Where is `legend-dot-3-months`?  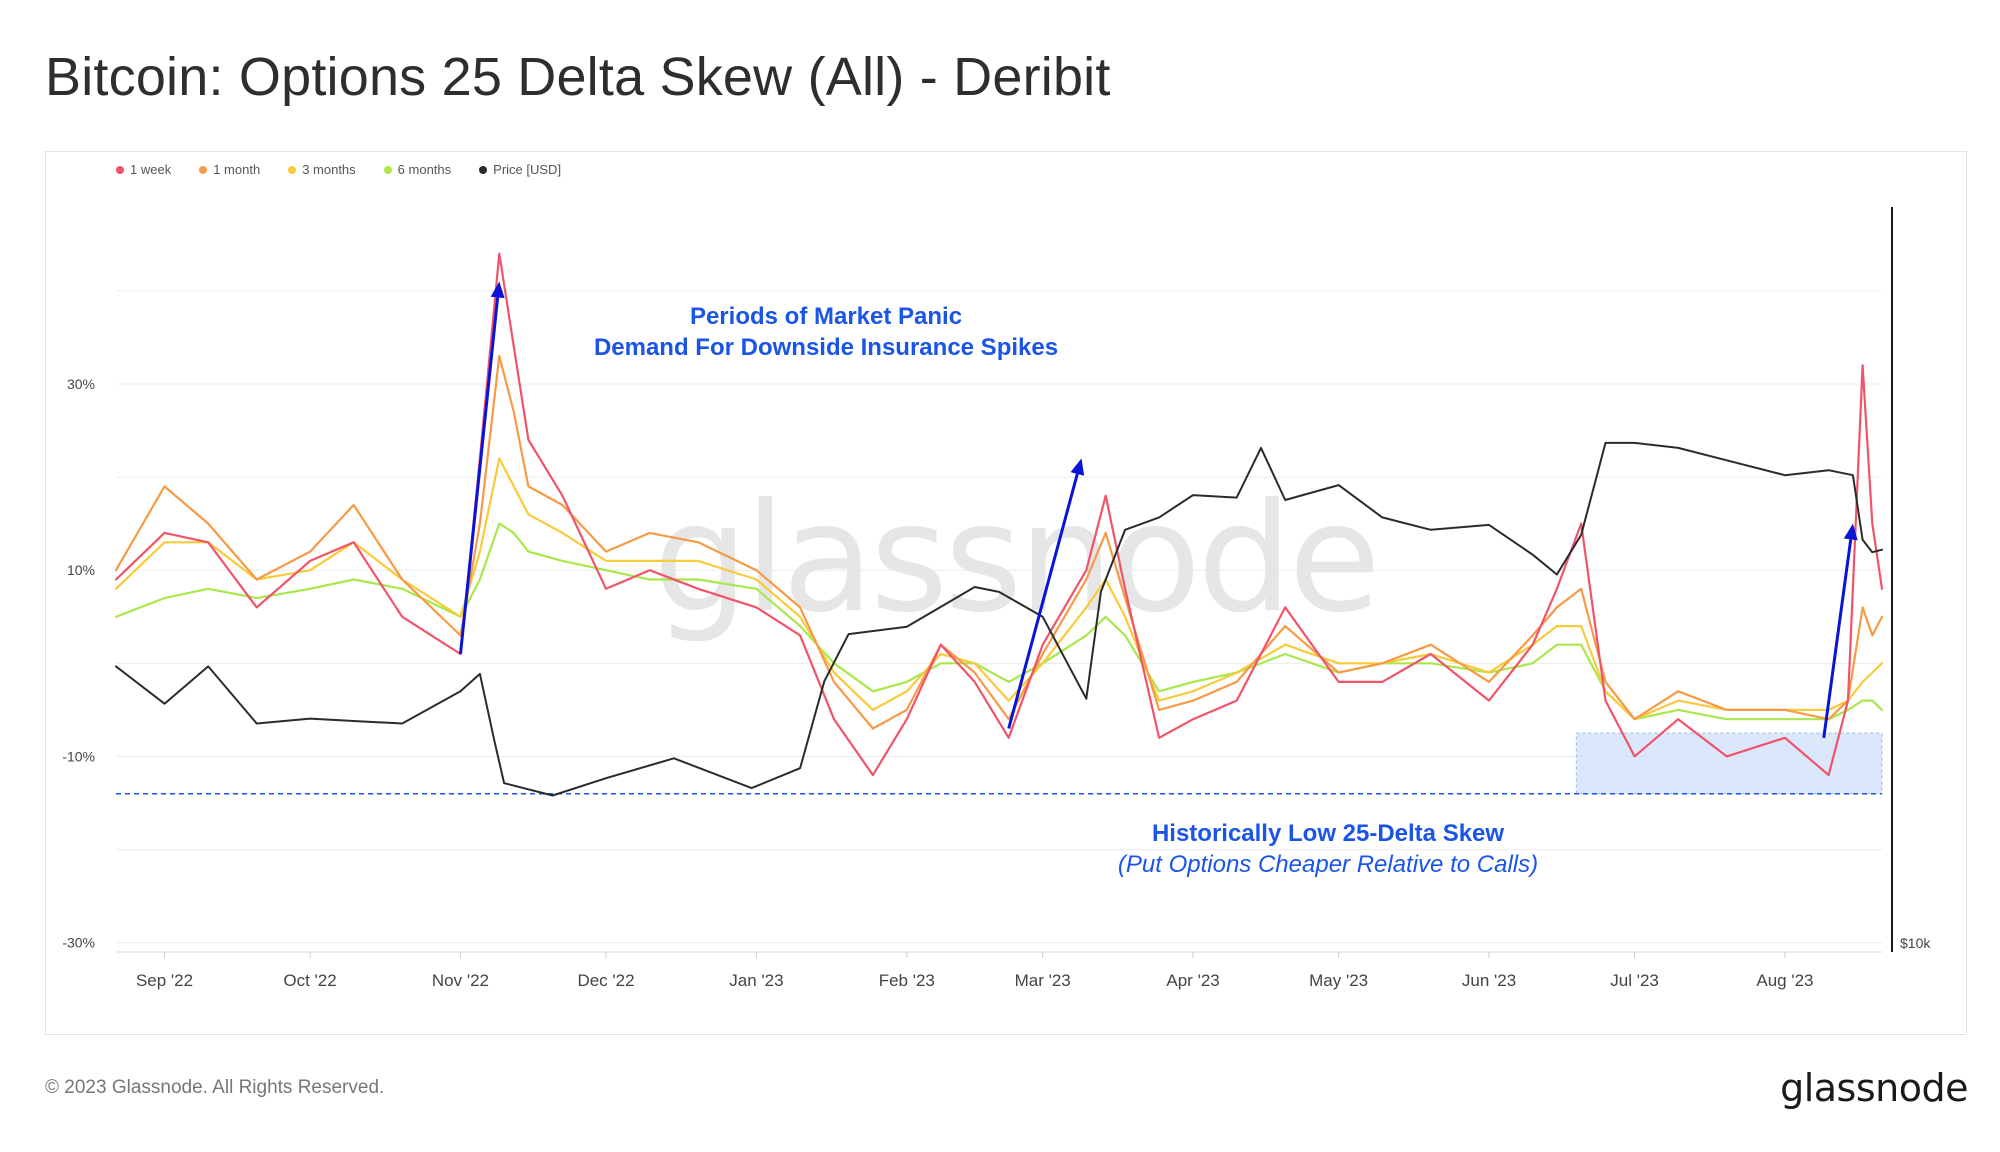
legend-dot-3-months is located at coordinates (292, 169).